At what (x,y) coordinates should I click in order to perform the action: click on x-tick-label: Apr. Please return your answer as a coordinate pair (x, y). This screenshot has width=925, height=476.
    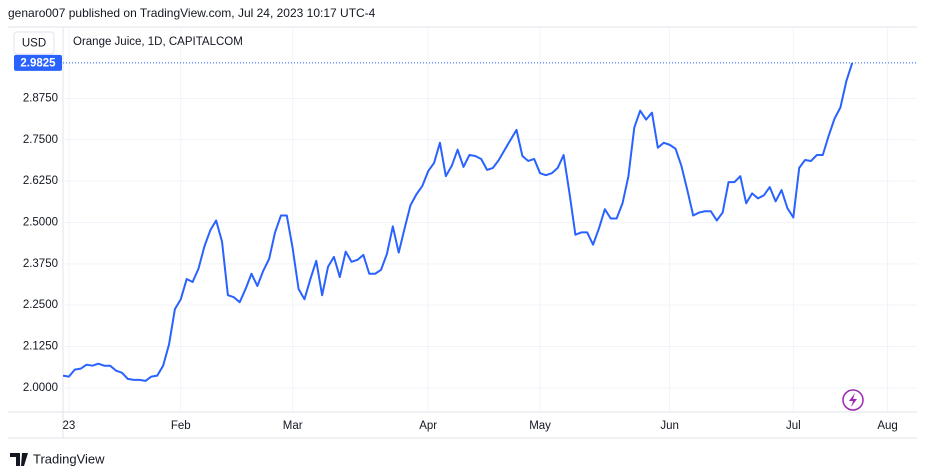
    Looking at the image, I should click on (428, 426).